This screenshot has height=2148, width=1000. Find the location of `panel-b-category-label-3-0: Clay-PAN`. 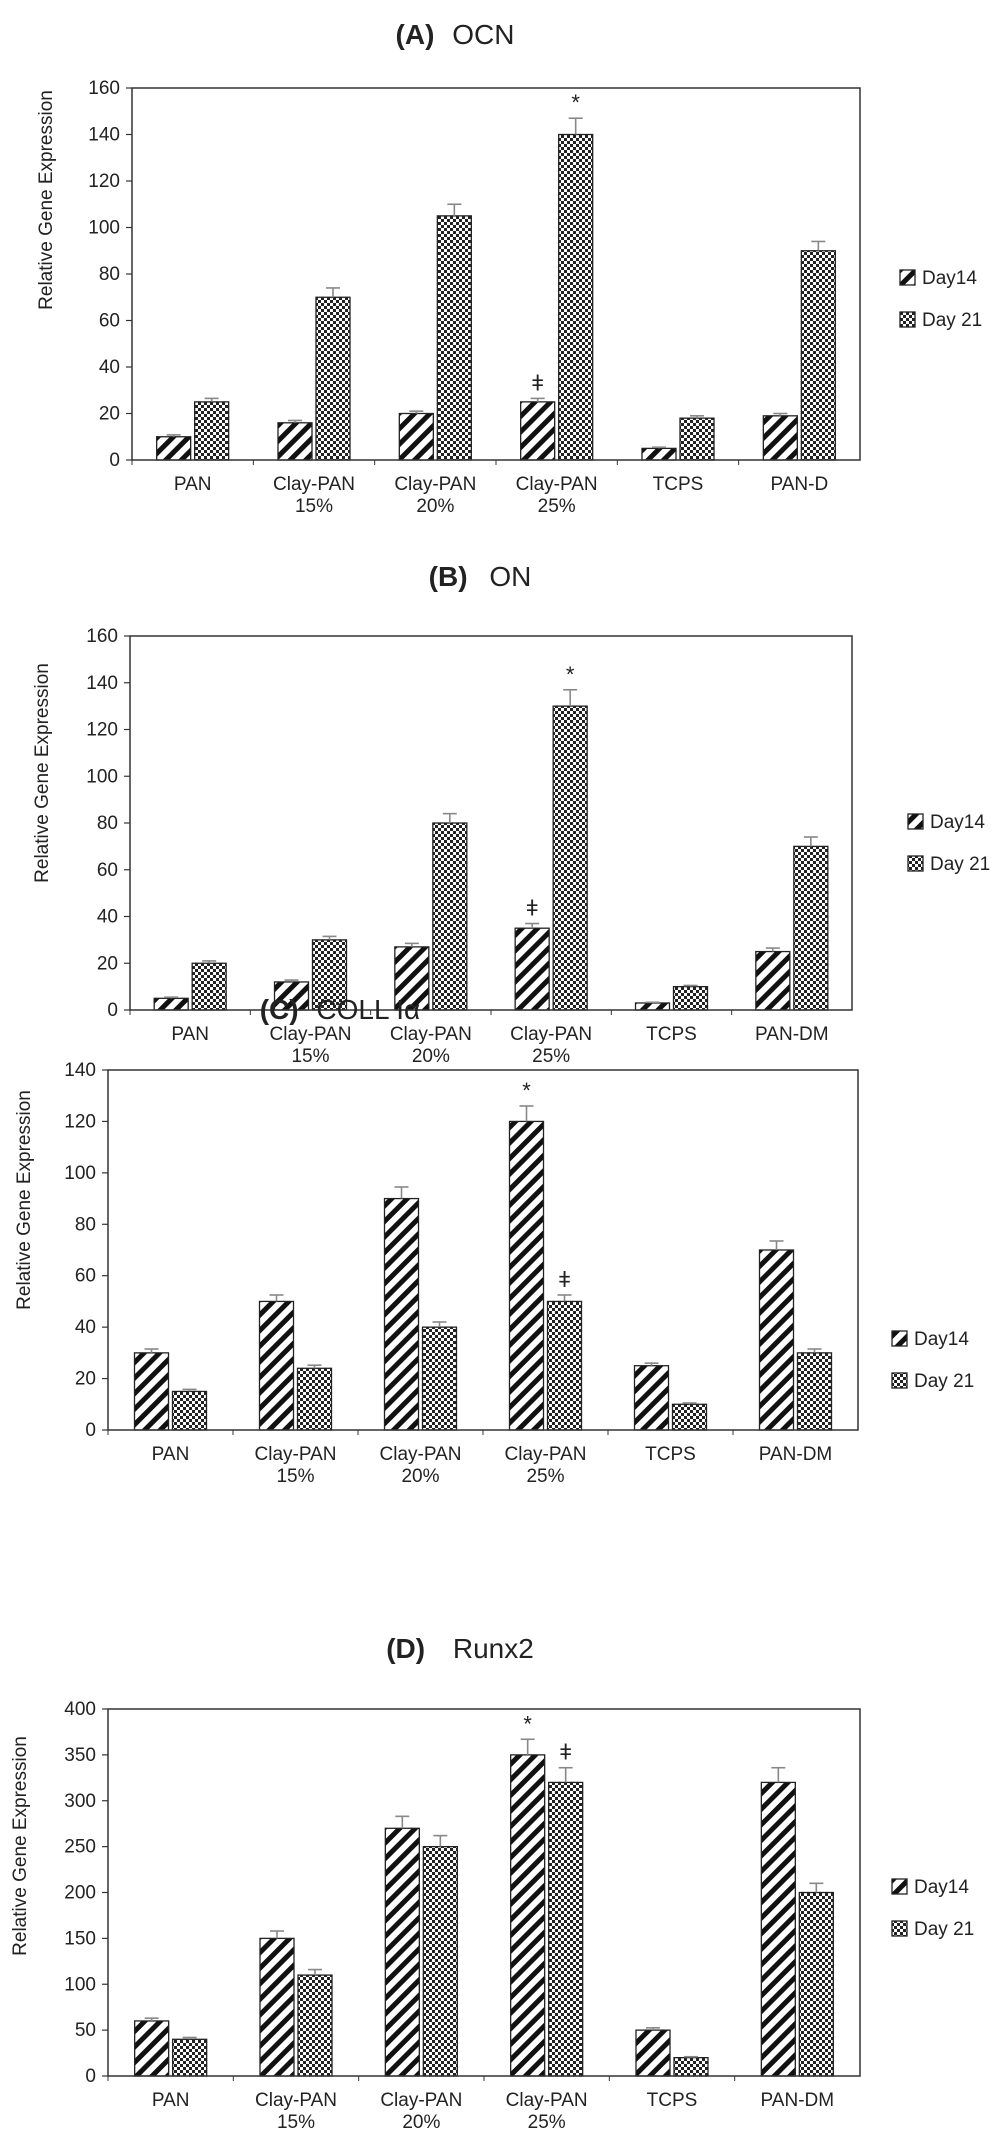

panel-b-category-label-3-0: Clay-PAN is located at coordinates (551, 1034).